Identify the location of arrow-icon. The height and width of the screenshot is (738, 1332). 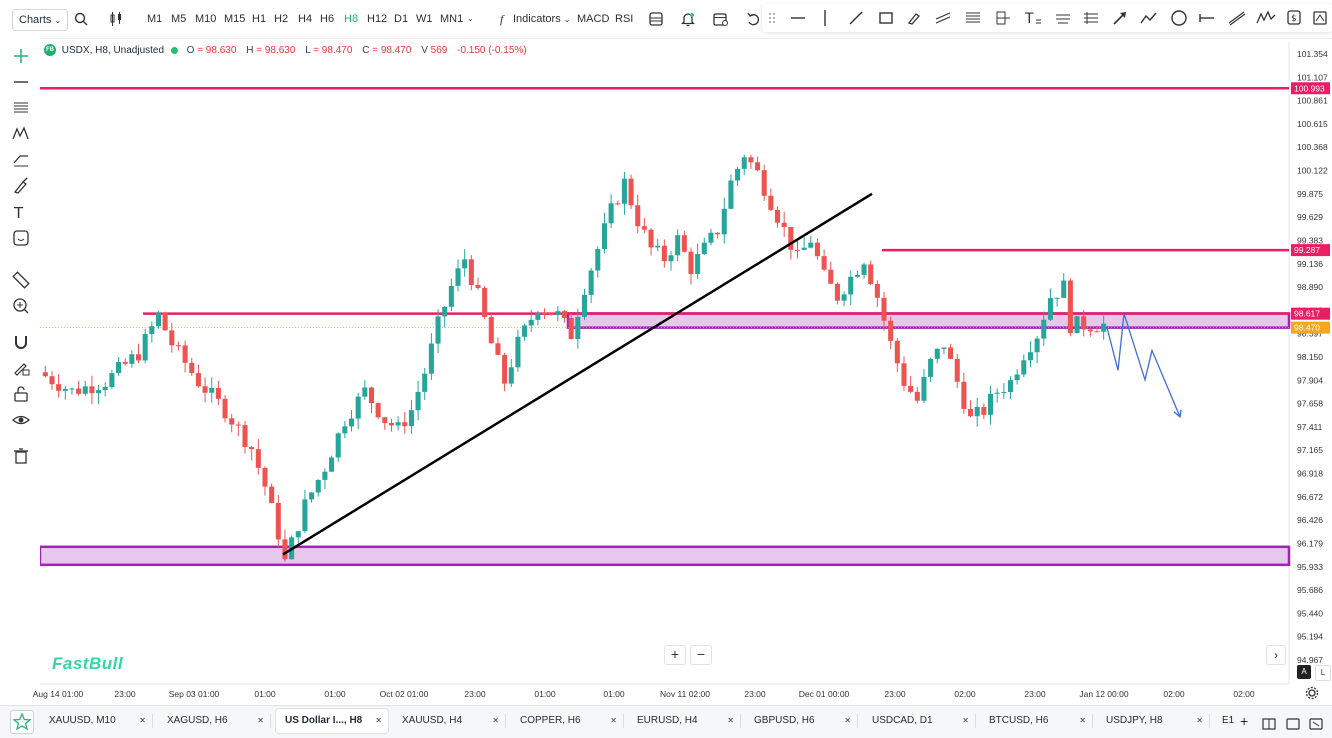
(1120, 18).